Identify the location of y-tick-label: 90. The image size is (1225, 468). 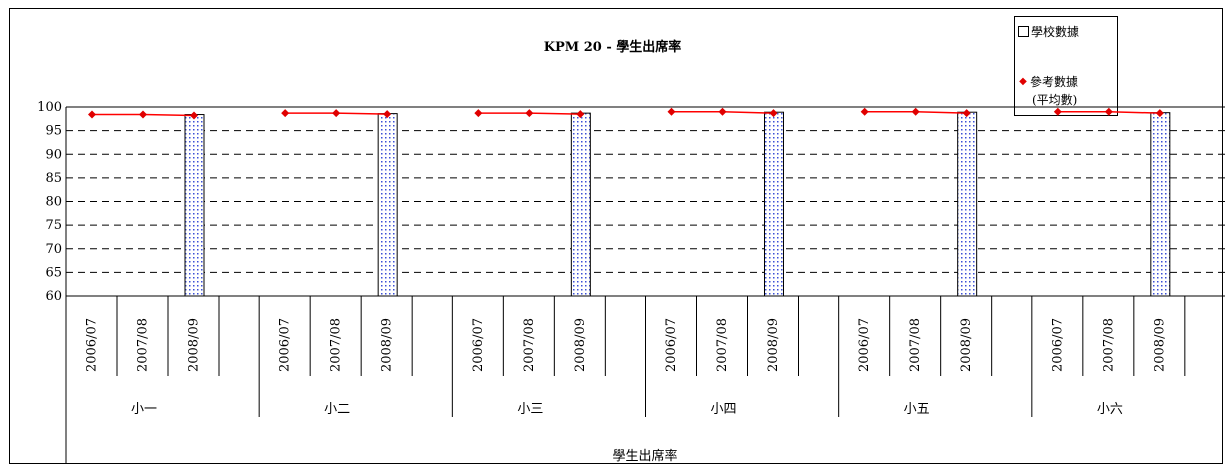
(53, 154).